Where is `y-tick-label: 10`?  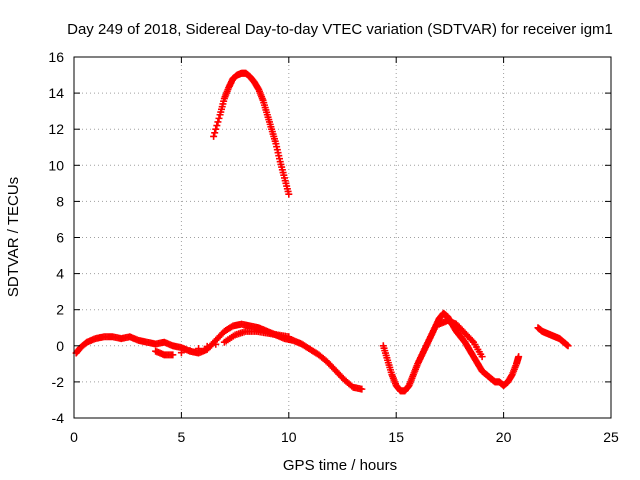 y-tick-label: 10 is located at coordinates (56, 165).